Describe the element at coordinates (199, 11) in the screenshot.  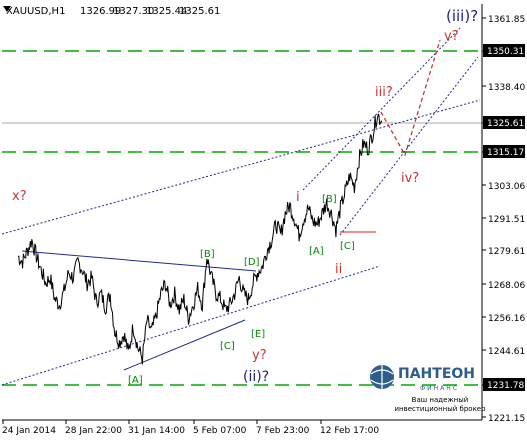
I see `header-close: 1325.61` at that location.